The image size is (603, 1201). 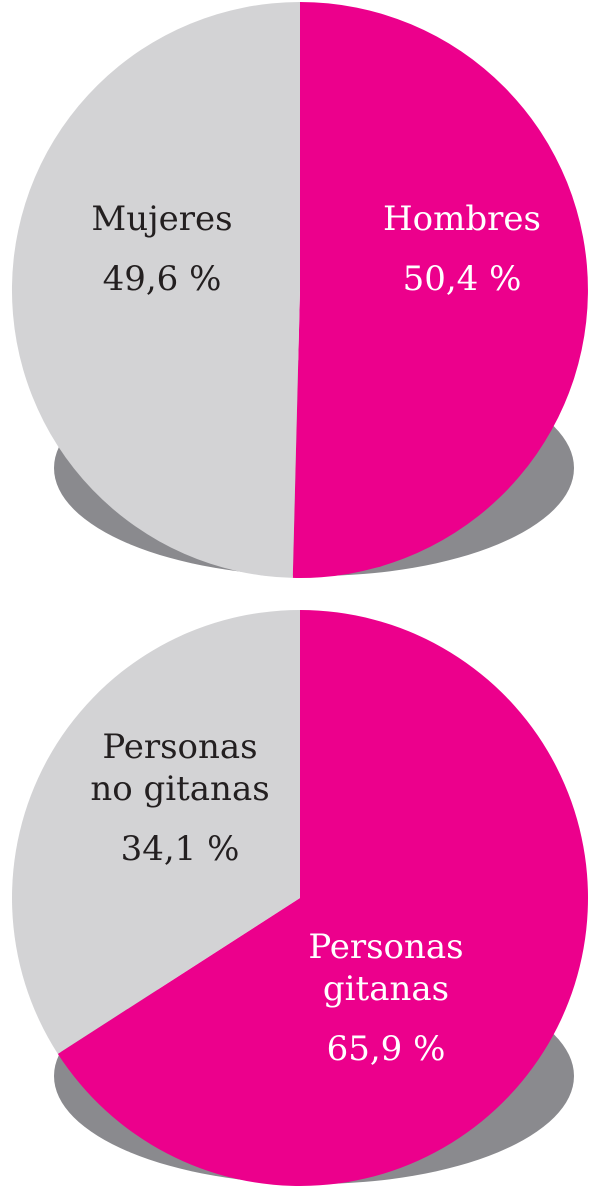 What do you see at coordinates (462, 279) in the screenshot?
I see `slice-value-hombres: 50,4 %` at bounding box center [462, 279].